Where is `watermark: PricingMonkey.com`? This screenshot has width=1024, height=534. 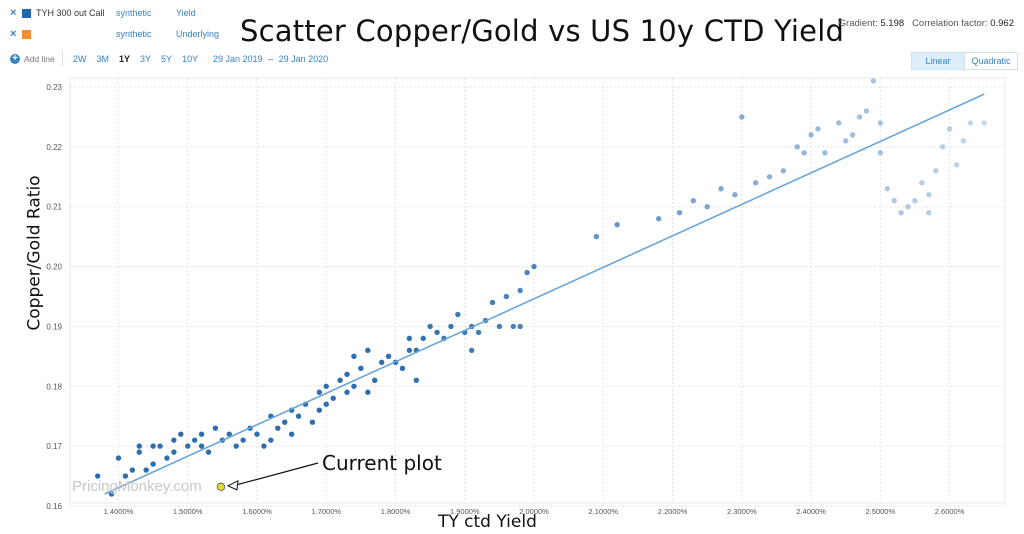 watermark: PricingMonkey.com is located at coordinates (137, 486).